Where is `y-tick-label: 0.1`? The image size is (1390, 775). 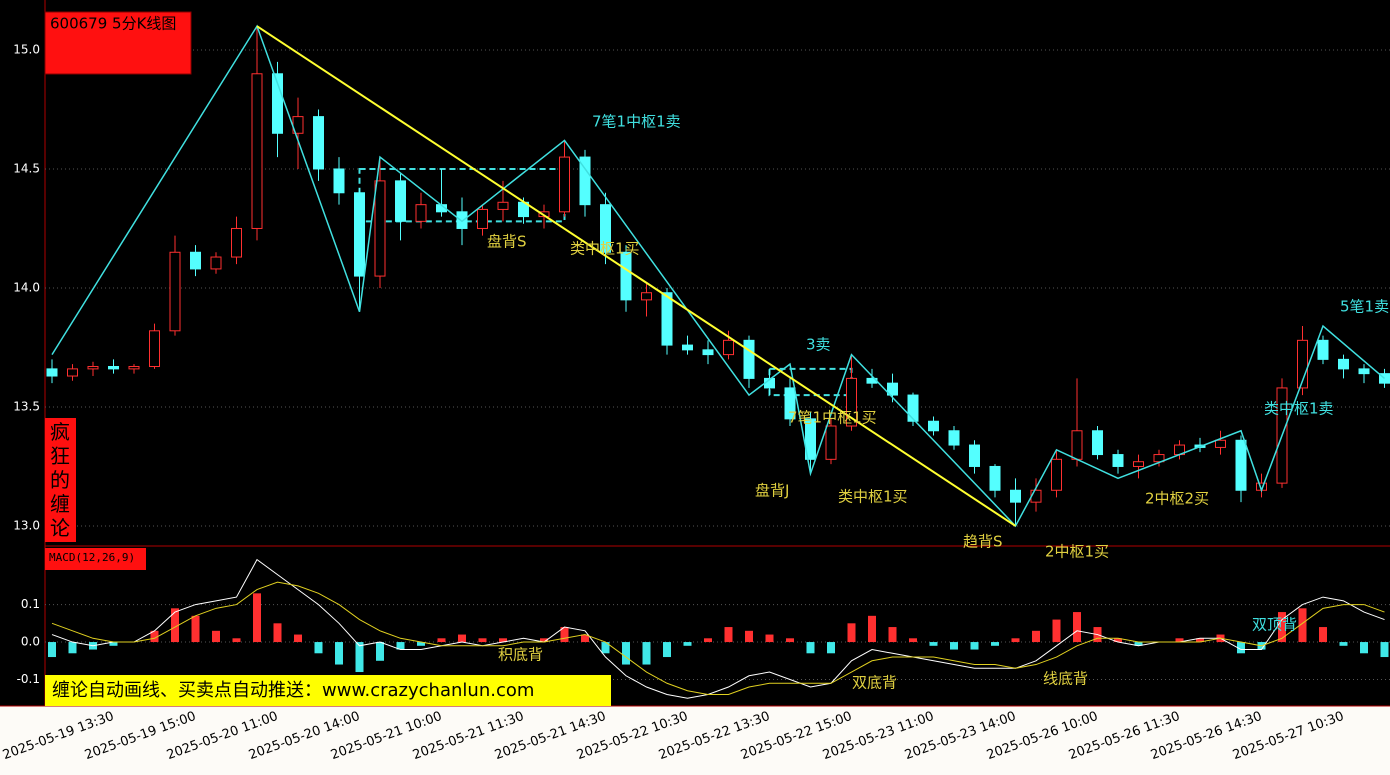 y-tick-label: 0.1 is located at coordinates (30, 604).